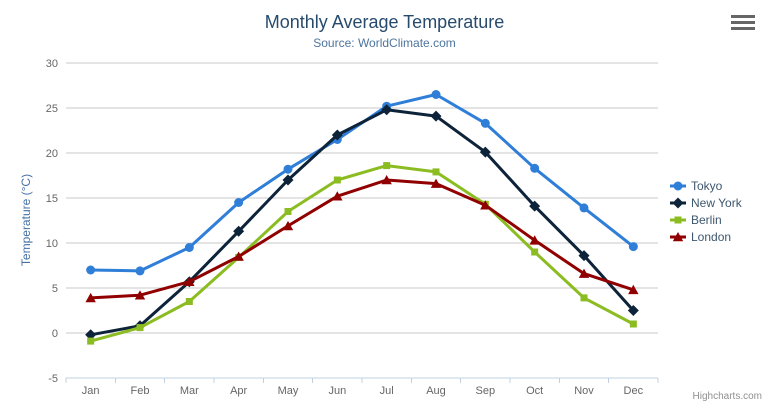  I want to click on x-axis-label: Oct, so click(534, 391).